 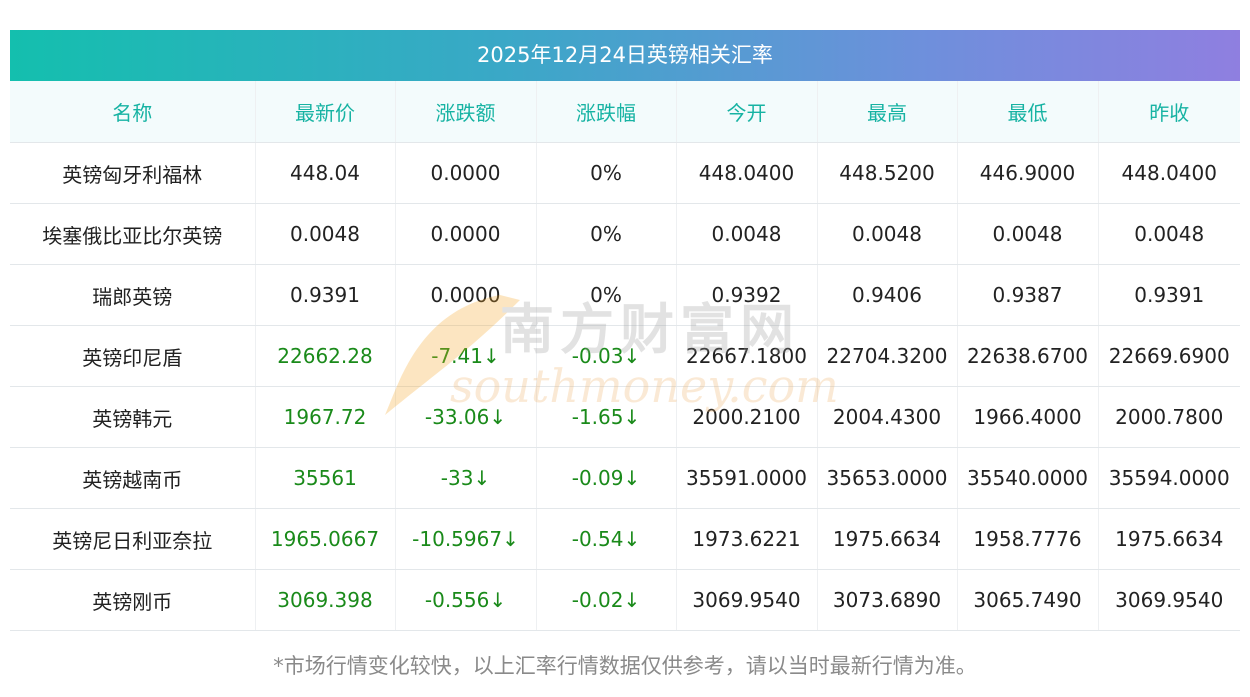 I want to click on cell-latest: 35561, so click(x=325, y=478).